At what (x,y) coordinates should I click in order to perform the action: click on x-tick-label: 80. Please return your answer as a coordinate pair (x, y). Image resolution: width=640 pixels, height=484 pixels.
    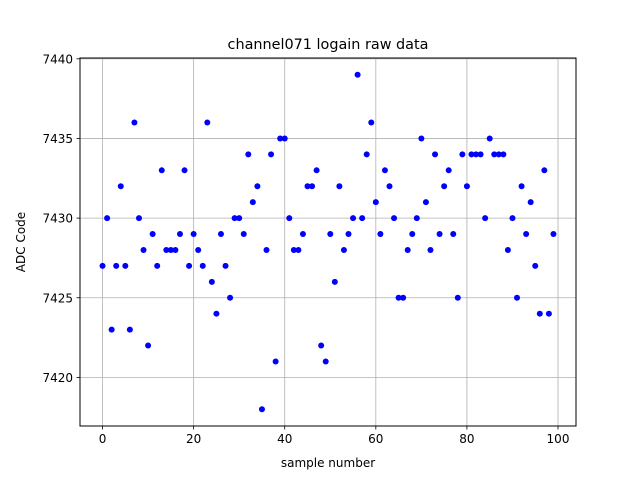
    Looking at the image, I should click on (466, 439).